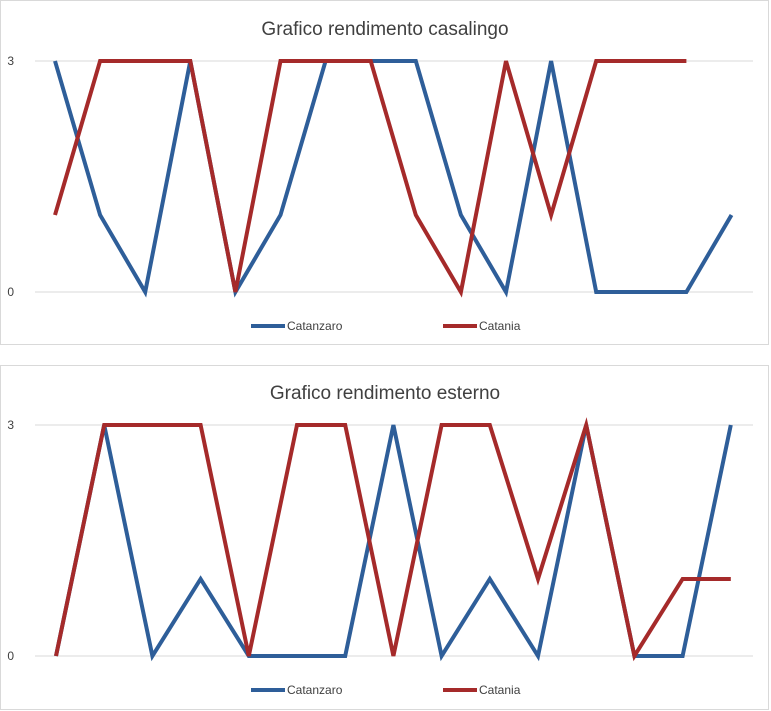 The width and height of the screenshot is (771, 711). What do you see at coordinates (384, 29) in the screenshot?
I see `chart-title: Grafico rendimento casalingo` at bounding box center [384, 29].